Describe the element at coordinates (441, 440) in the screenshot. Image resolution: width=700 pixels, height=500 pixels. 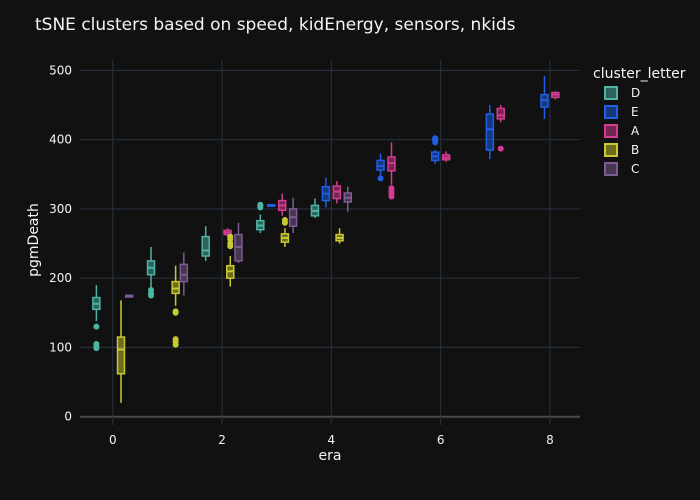
I see `x-tick-label: 6` at that location.